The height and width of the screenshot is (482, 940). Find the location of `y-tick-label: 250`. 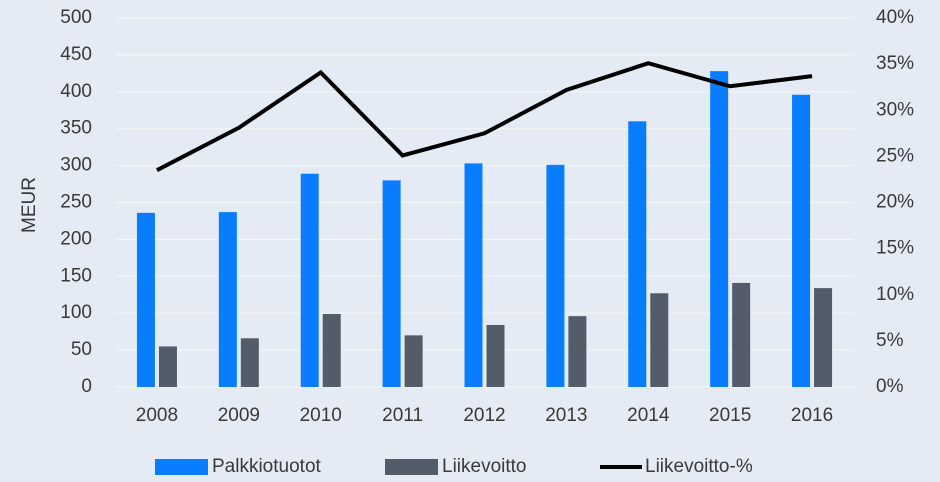

y-tick-label: 250 is located at coordinates (76, 202).